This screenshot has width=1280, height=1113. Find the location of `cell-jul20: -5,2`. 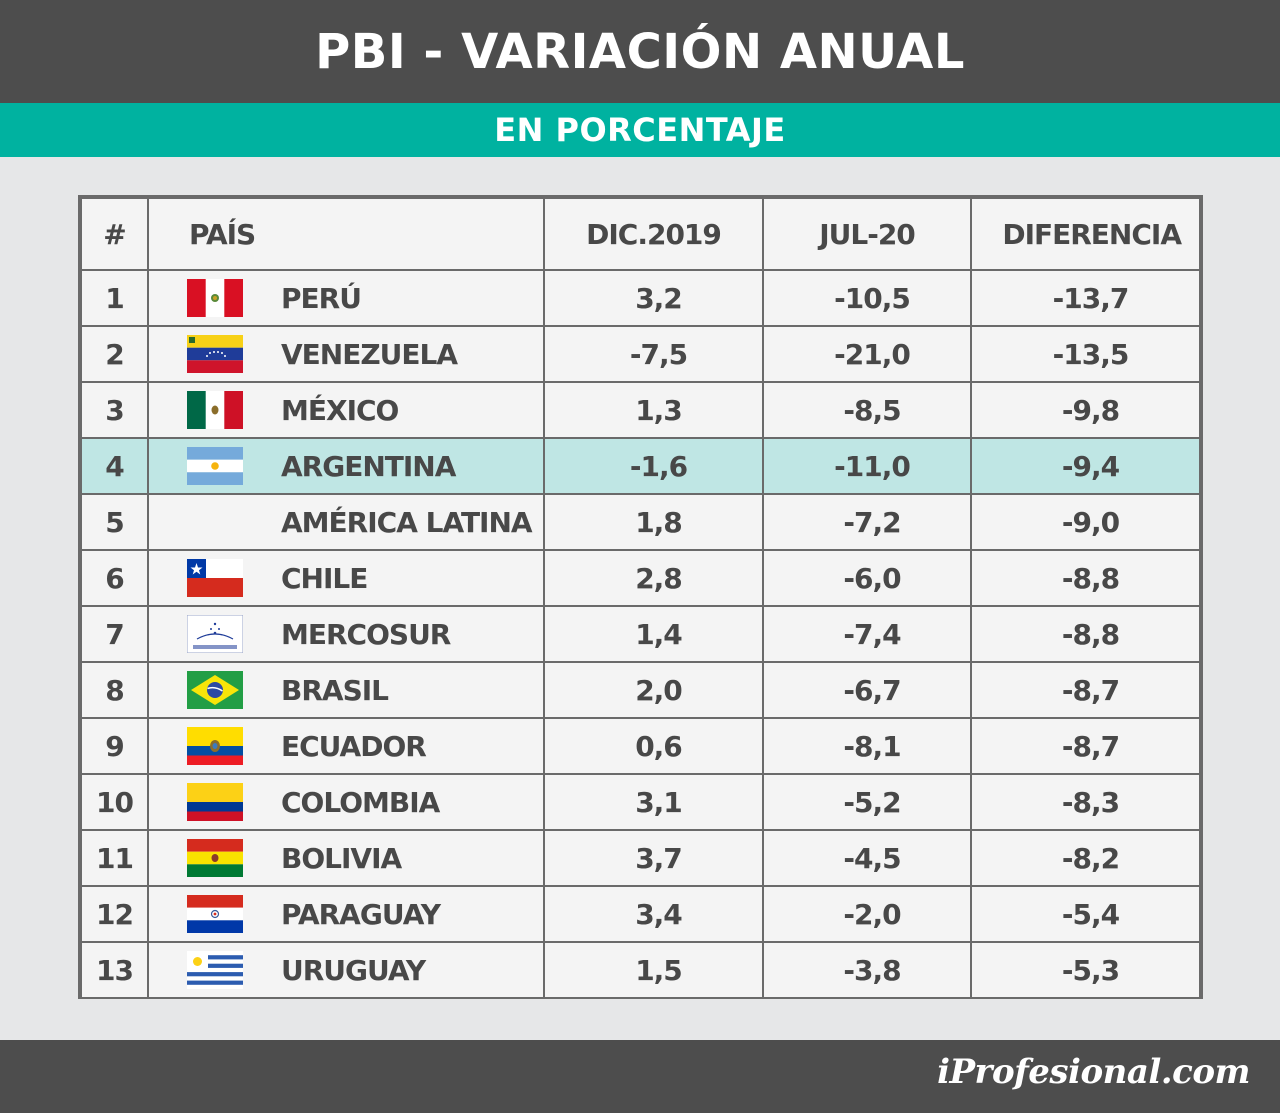

cell-jul20: -5,2 is located at coordinates (867, 802).